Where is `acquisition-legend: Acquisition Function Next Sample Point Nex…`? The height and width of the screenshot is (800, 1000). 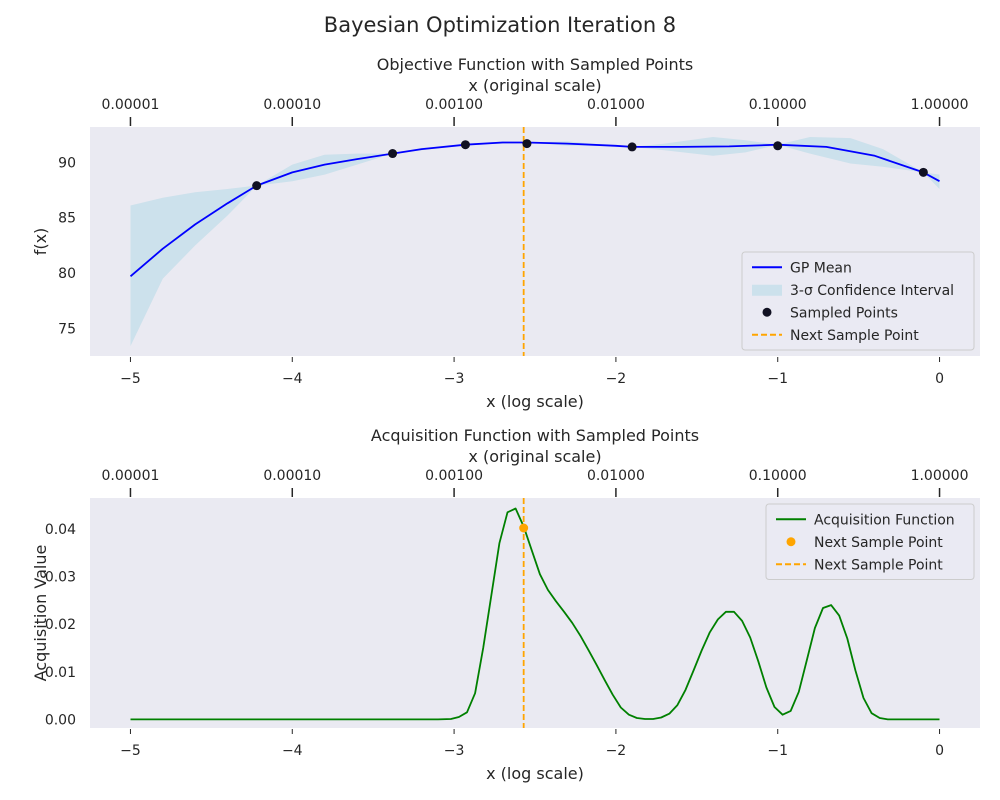
acquisition-legend: Acquisition Function Next Sample Point Nex… is located at coordinates (870, 541).